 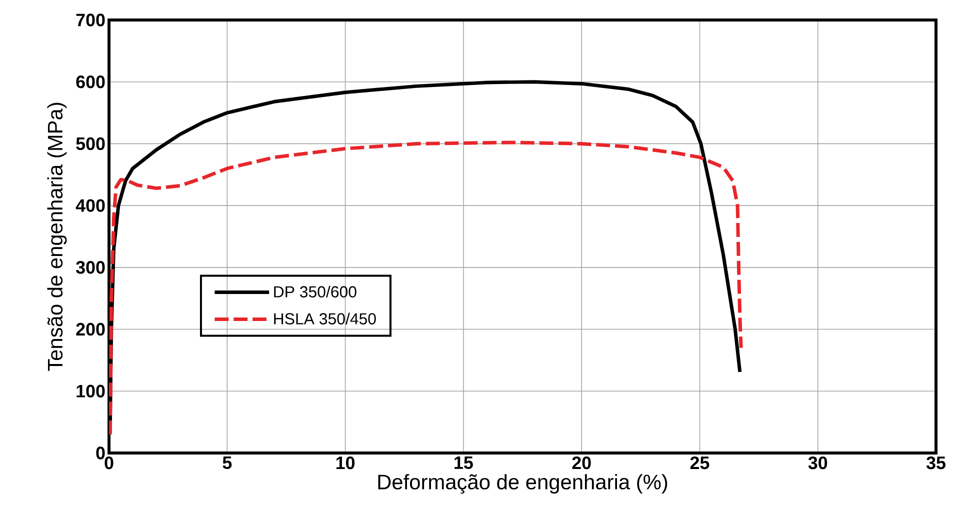 I want to click on y-tick-label: 700, so click(x=90, y=20).